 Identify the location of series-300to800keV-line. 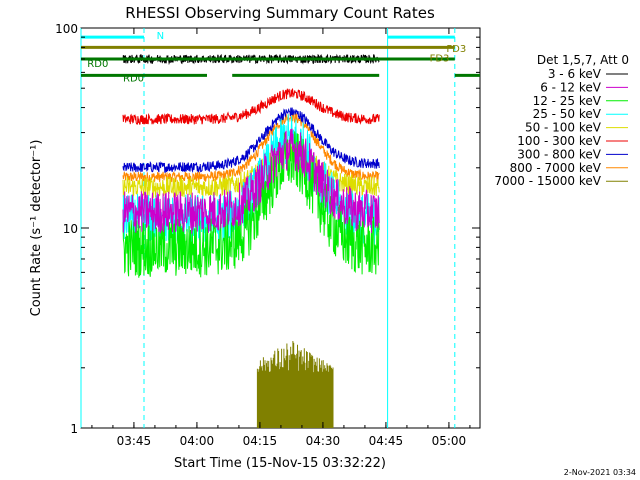
(251, 140).